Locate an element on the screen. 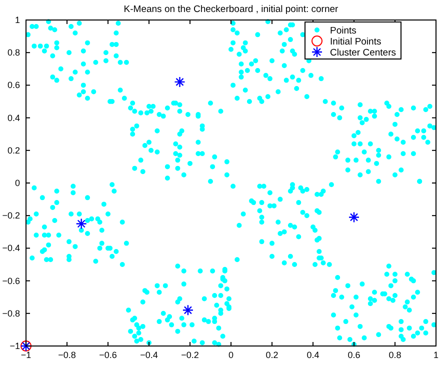  y-tick-label: 0.4 is located at coordinates (13, 117).